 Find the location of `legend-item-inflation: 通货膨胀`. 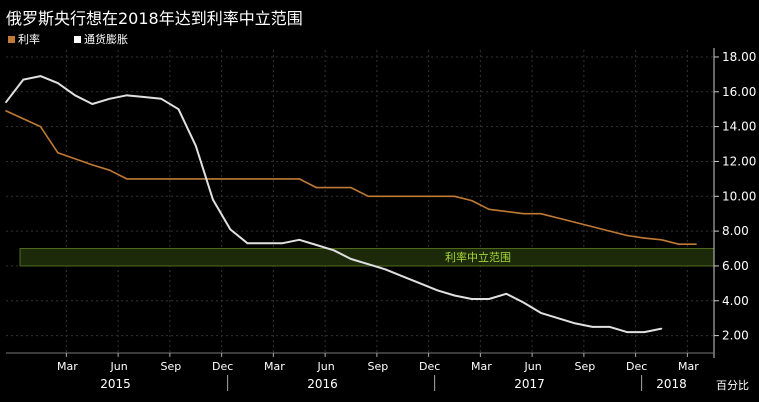

legend-item-inflation: 通货膨胀 is located at coordinates (101, 39).